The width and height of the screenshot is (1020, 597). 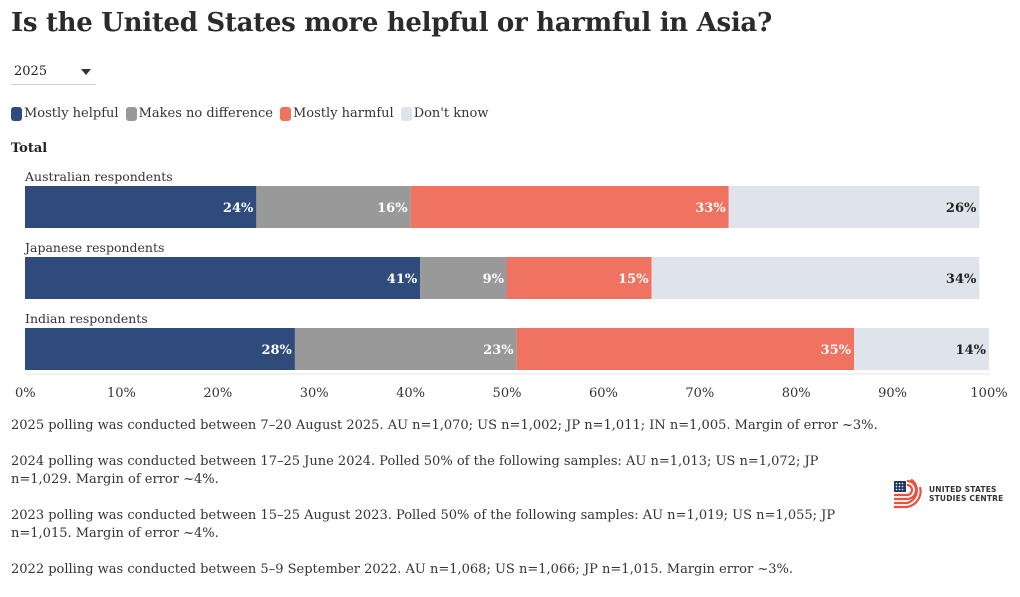 I want to click on bar-mostly-harmful-japanese-respondents, so click(x=579, y=278).